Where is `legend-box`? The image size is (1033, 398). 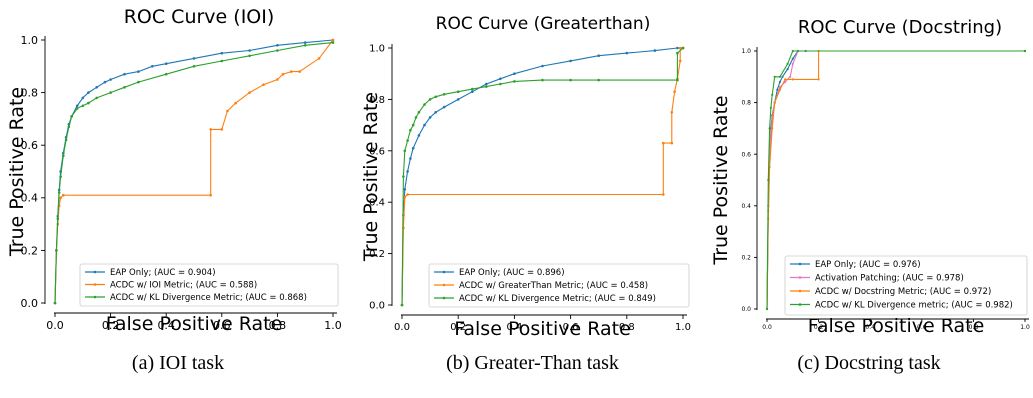
legend-box is located at coordinates (559, 285).